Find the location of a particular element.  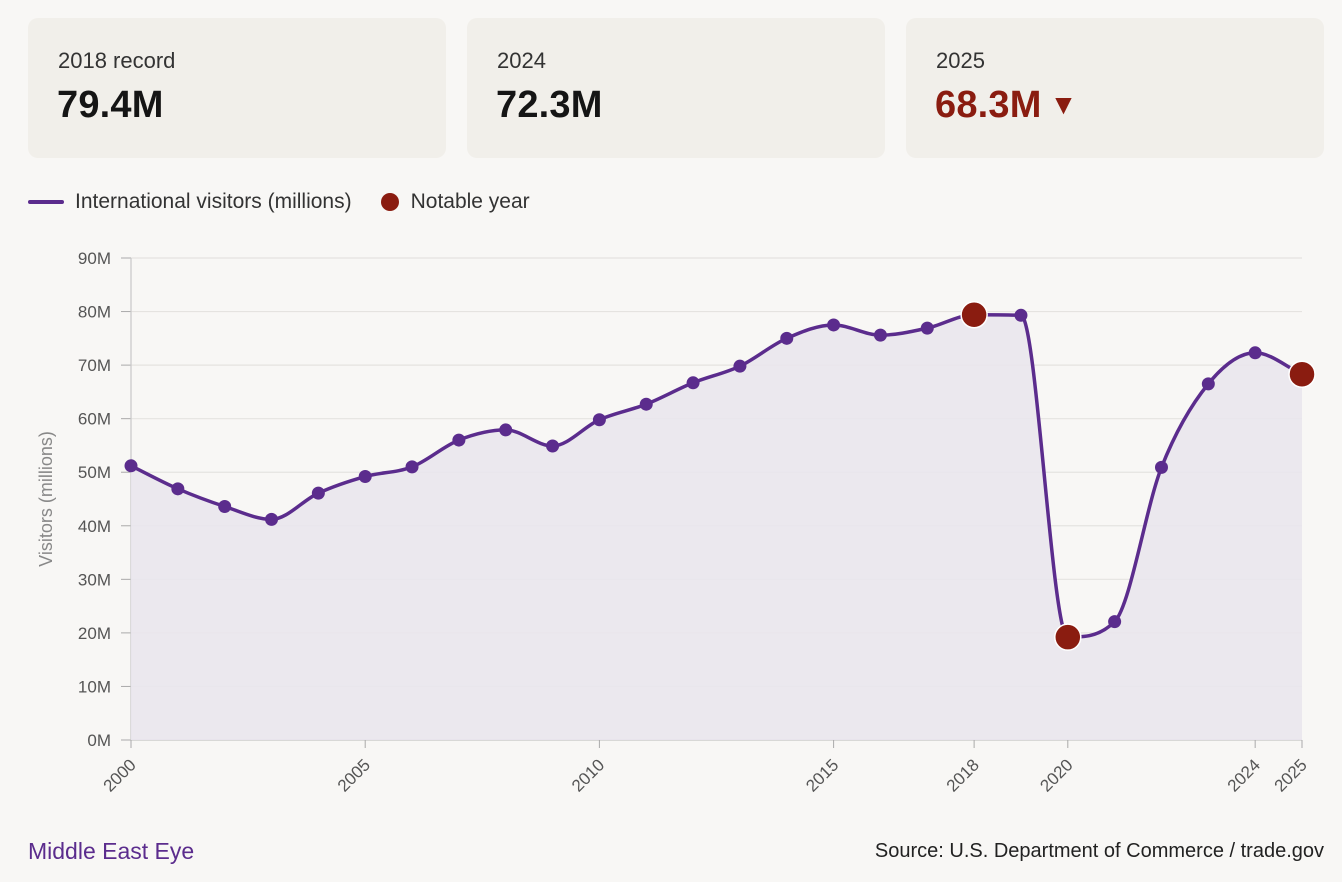

stat-card-value-down: 68.3M ▼ is located at coordinates (1006, 105).